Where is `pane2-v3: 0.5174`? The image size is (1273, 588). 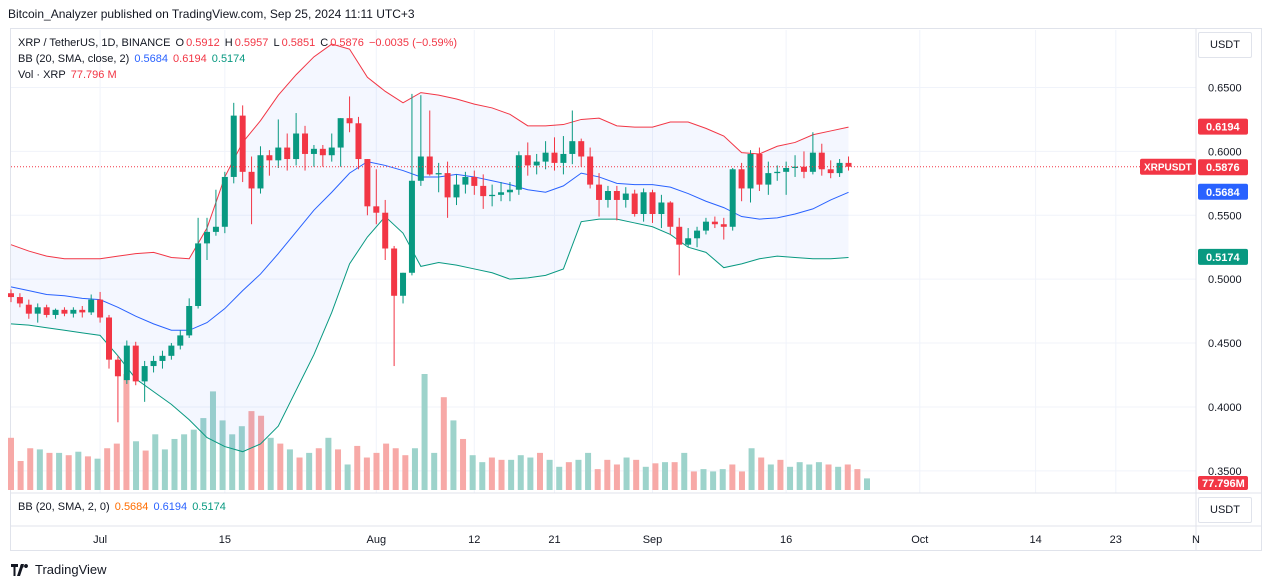 pane2-v3: 0.5174 is located at coordinates (209, 507).